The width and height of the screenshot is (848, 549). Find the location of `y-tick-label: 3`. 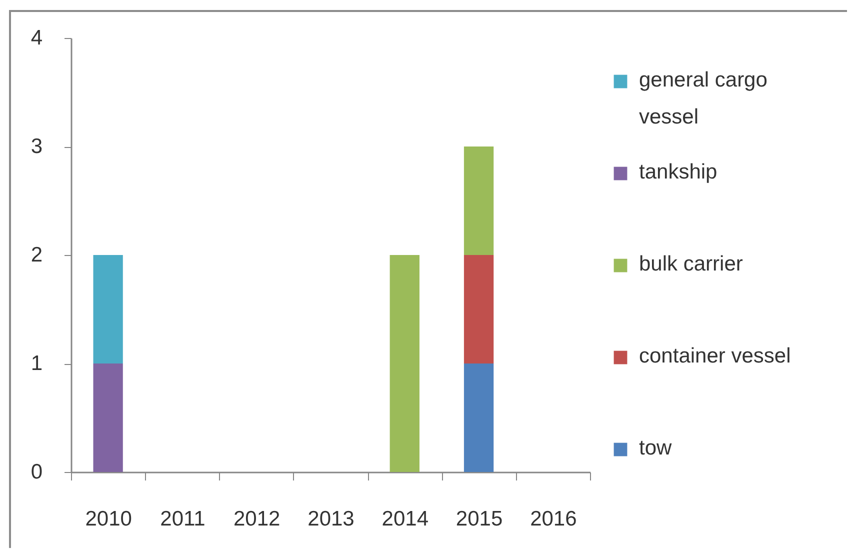

y-tick-label: 3 is located at coordinates (36, 146).